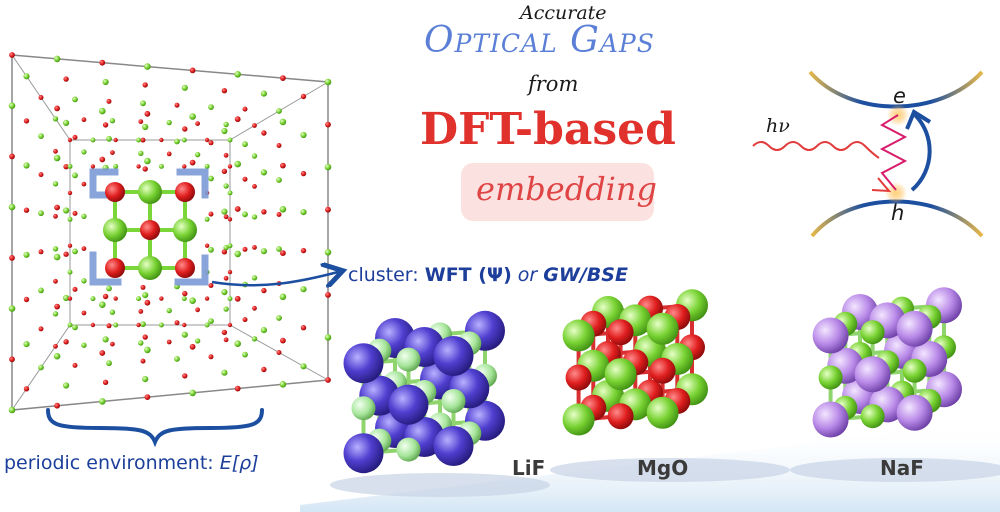 This screenshot has height=512, width=1000. Describe the element at coordinates (150, 230) in the screenshot. I see `central-cluster` at that location.